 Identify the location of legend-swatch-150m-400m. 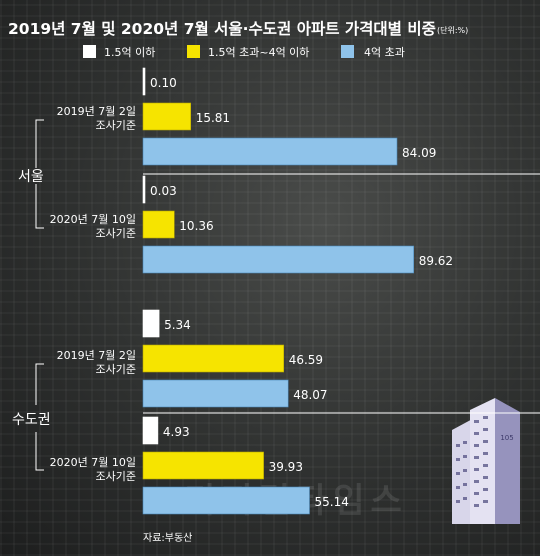
(193, 51).